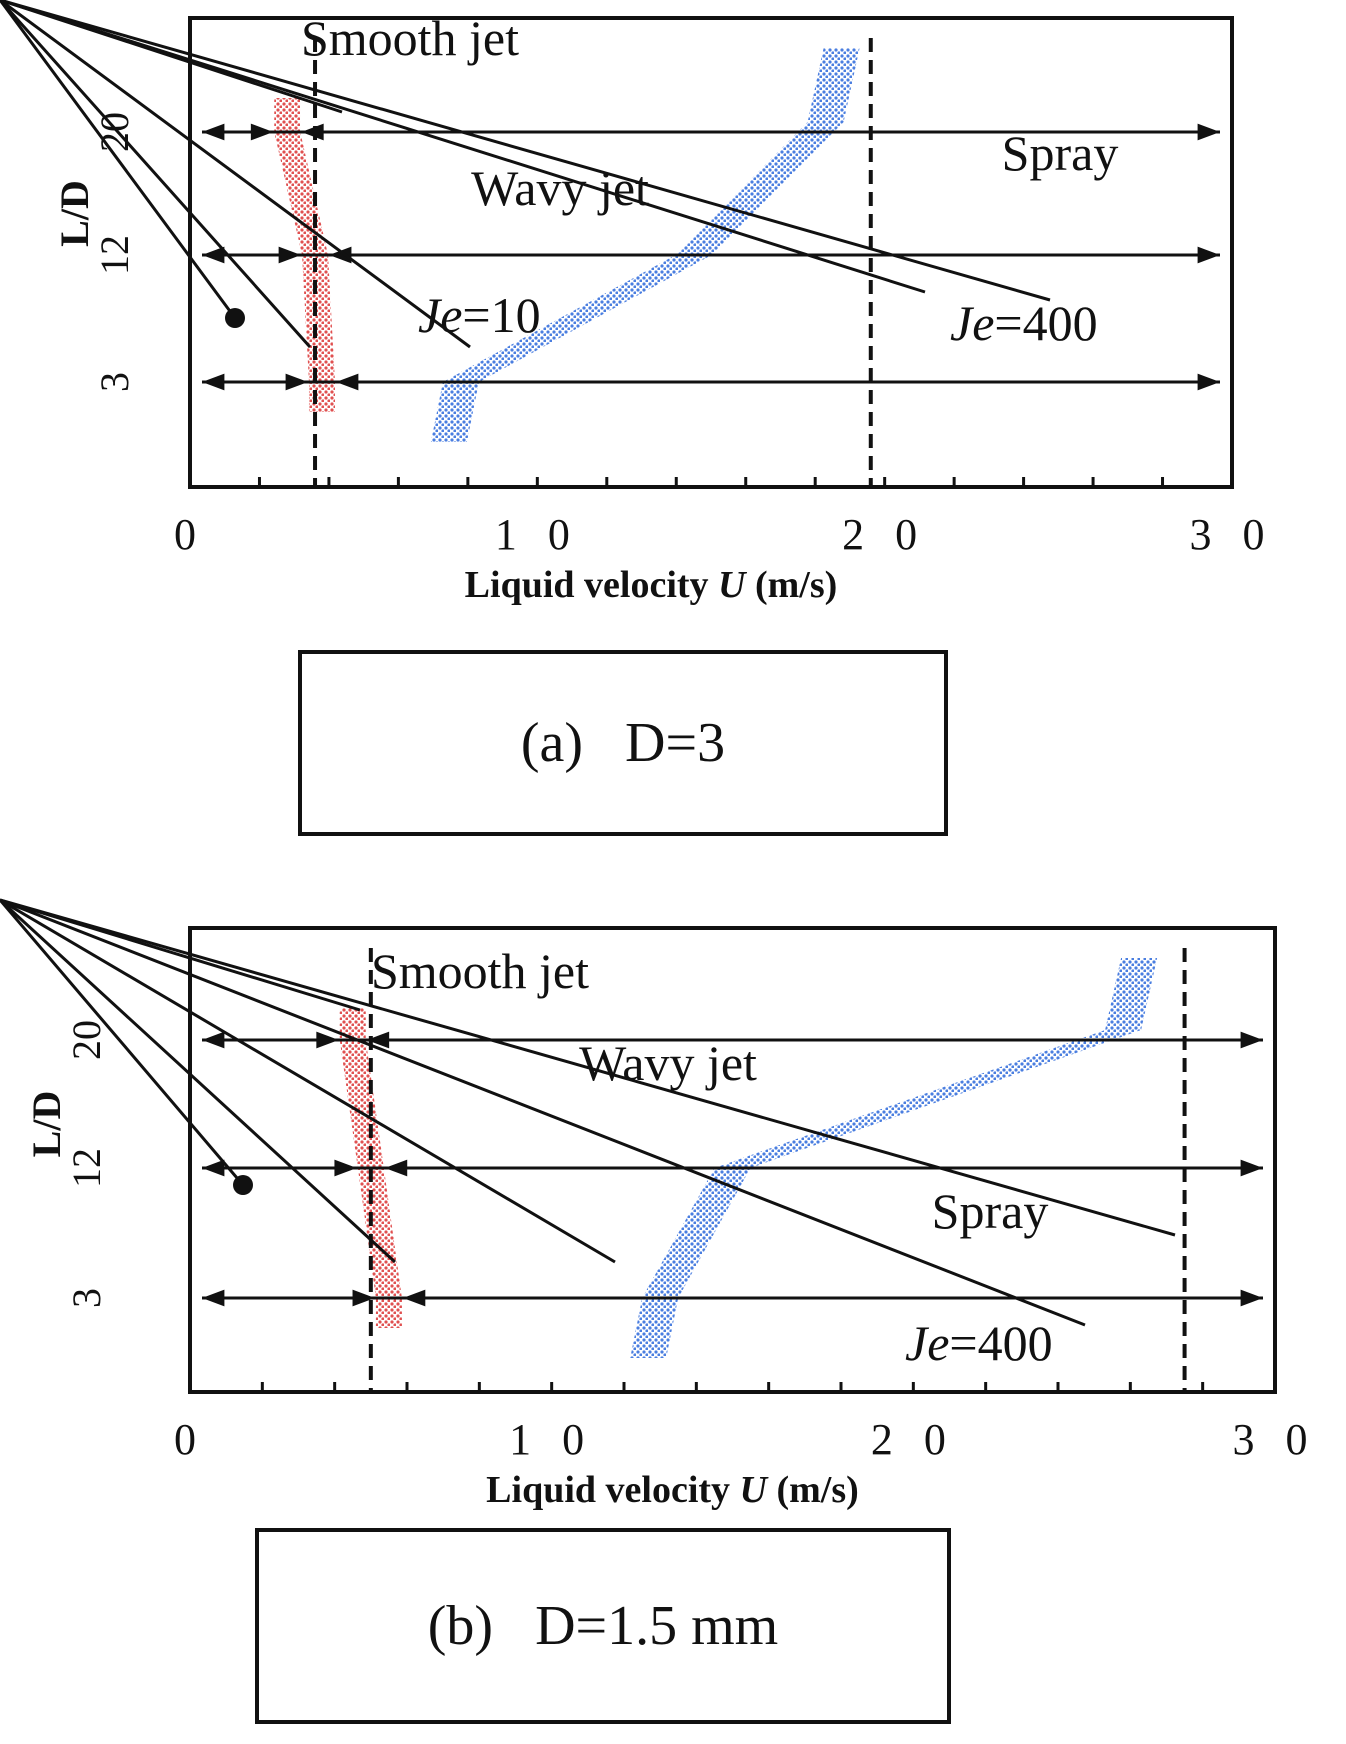 This screenshot has width=1346, height=1744. I want to click on caption-b: (b) D=1.5 mm, so click(603, 1626).